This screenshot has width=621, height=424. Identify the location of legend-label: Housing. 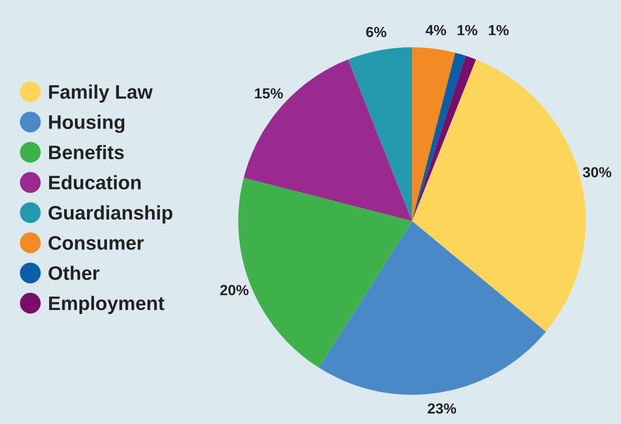
(86, 123).